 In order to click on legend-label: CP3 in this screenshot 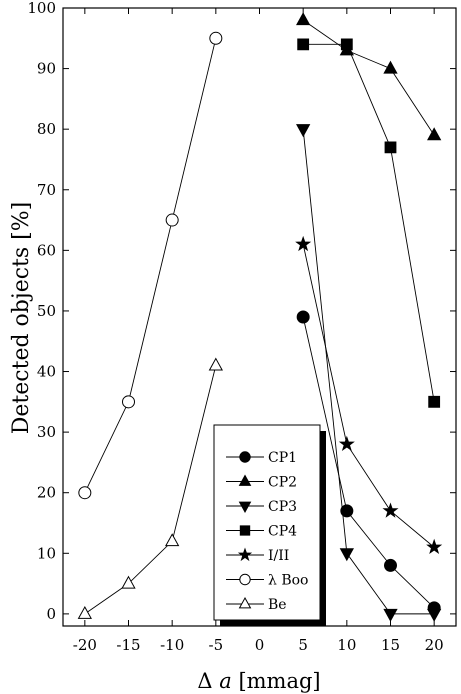, I will do `click(282, 507)`.